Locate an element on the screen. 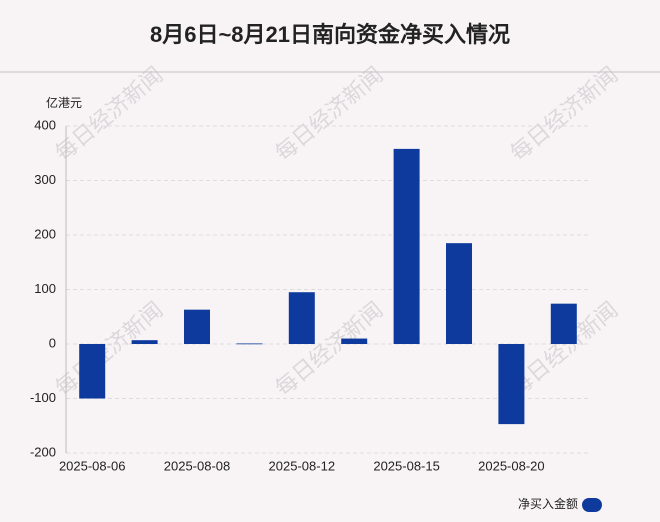 The width and height of the screenshot is (660, 522). x-tick-label: 2025-08-08 is located at coordinates (197, 465).